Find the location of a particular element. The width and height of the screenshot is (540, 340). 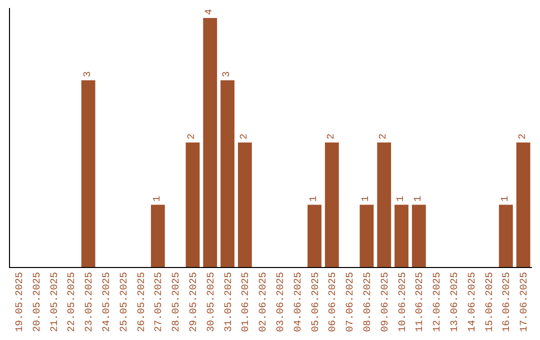

x-tick-label: 29.05.2025 is located at coordinates (194, 302).